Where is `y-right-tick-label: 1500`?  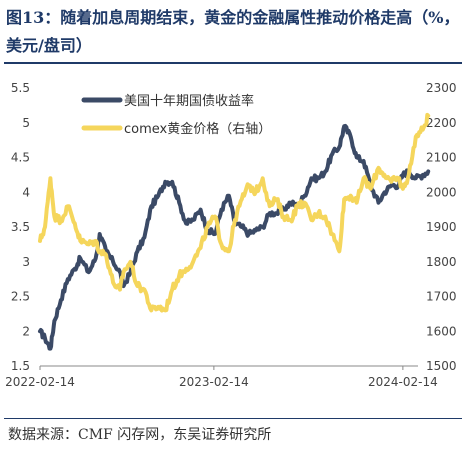
y-right-tick-label: 1500 is located at coordinates (441, 366).